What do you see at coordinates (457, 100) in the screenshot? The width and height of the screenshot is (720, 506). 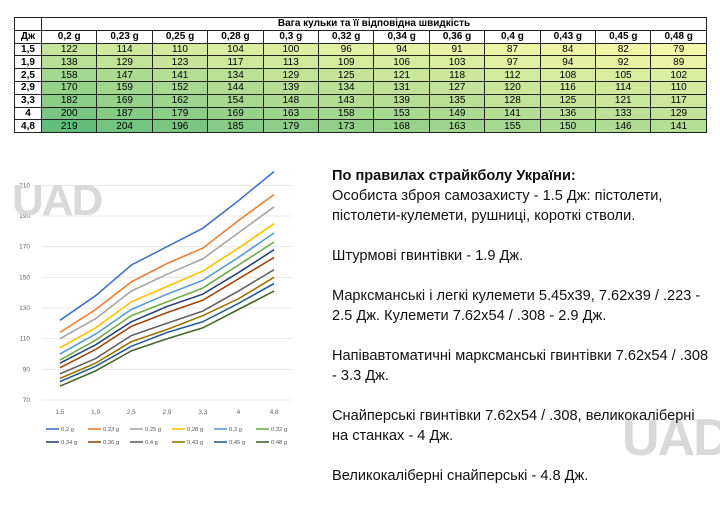 I see `velocity-cell: 135` at bounding box center [457, 100].